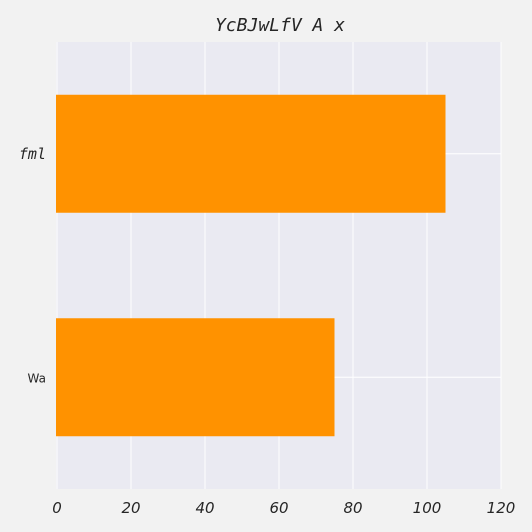  What do you see at coordinates (195, 377) in the screenshot?
I see `bar` at bounding box center [195, 377].